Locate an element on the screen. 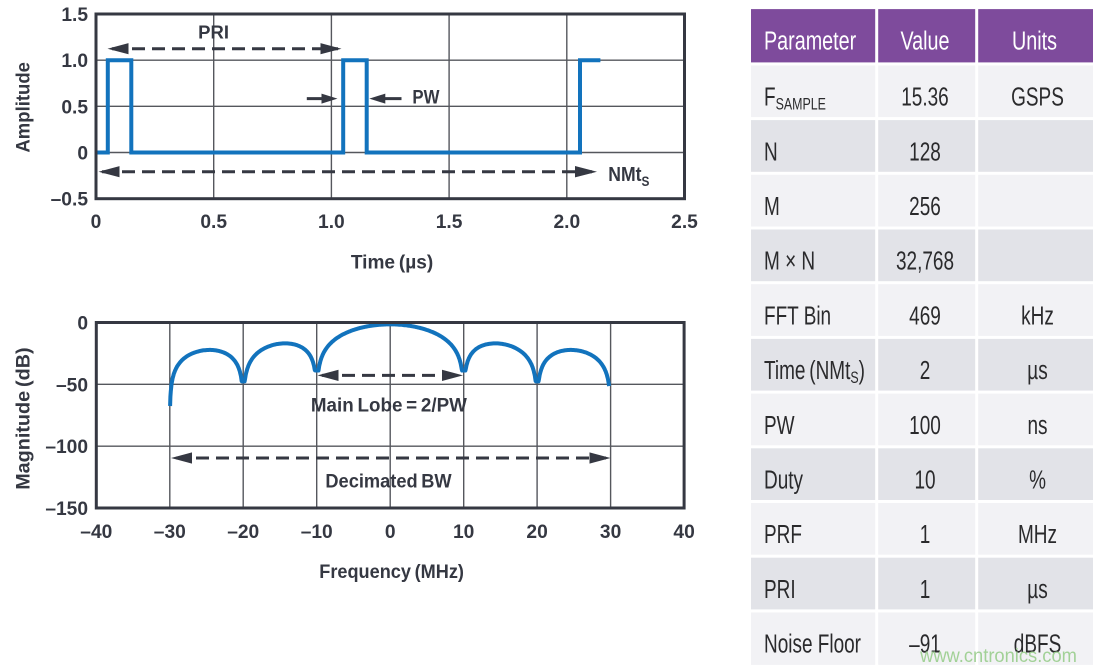 The width and height of the screenshot is (1101, 672). svg-text: Duty is located at coordinates (784, 480).